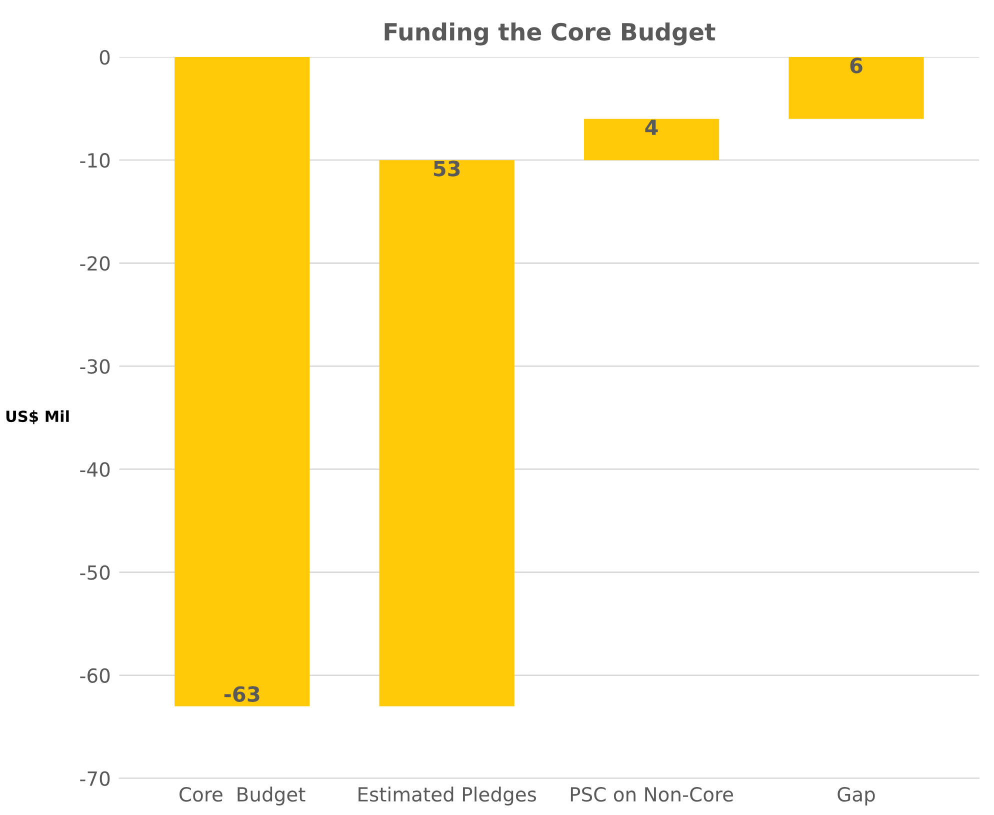 Image resolution: width=994 pixels, height=815 pixels. I want to click on chart-title: Funding the Core Budget, so click(550, 34).